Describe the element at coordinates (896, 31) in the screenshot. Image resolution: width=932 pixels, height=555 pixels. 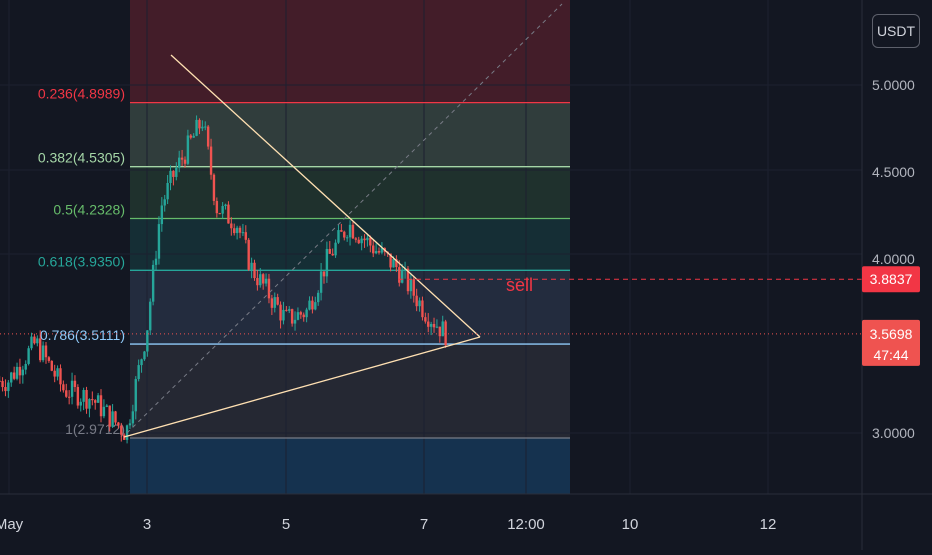
I see `currency-button: USDT` at that location.